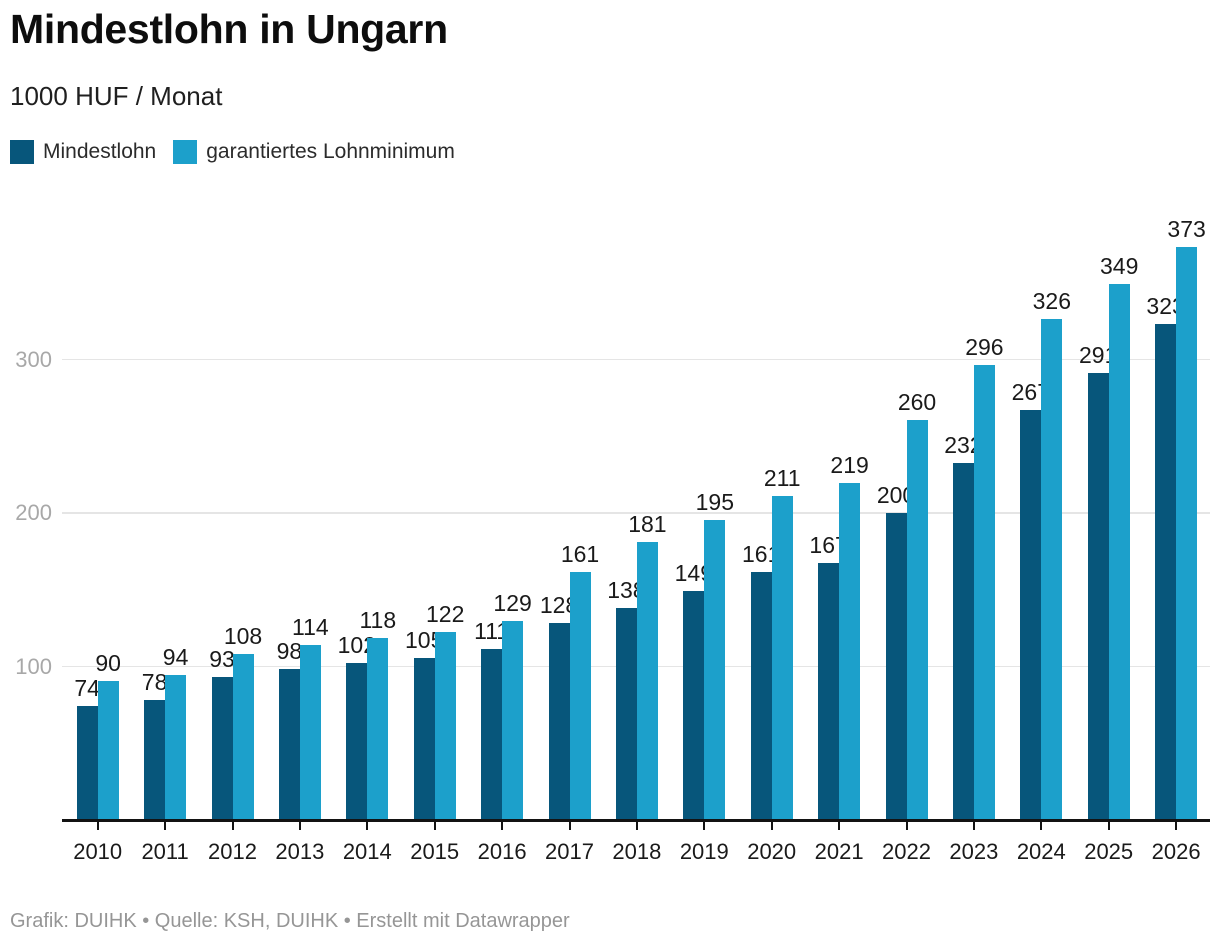 The height and width of the screenshot is (952, 1220). What do you see at coordinates (445, 614) in the screenshot?
I see `bar-value-label: 122` at bounding box center [445, 614].